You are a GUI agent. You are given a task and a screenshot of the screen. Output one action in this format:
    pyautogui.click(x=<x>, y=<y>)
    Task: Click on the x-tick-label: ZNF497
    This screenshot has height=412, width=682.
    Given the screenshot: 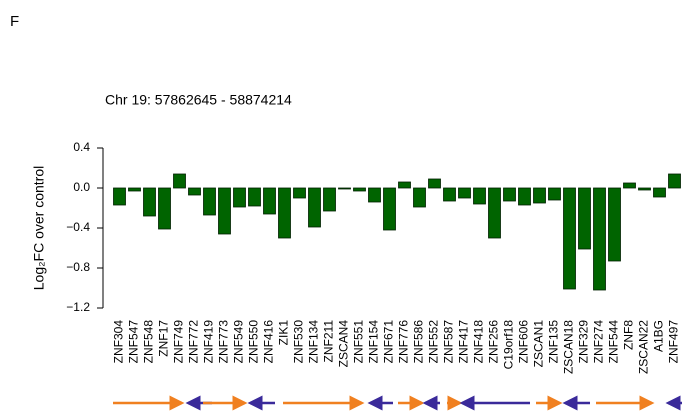 What is the action you would take?
    pyautogui.click(x=674, y=342)
    